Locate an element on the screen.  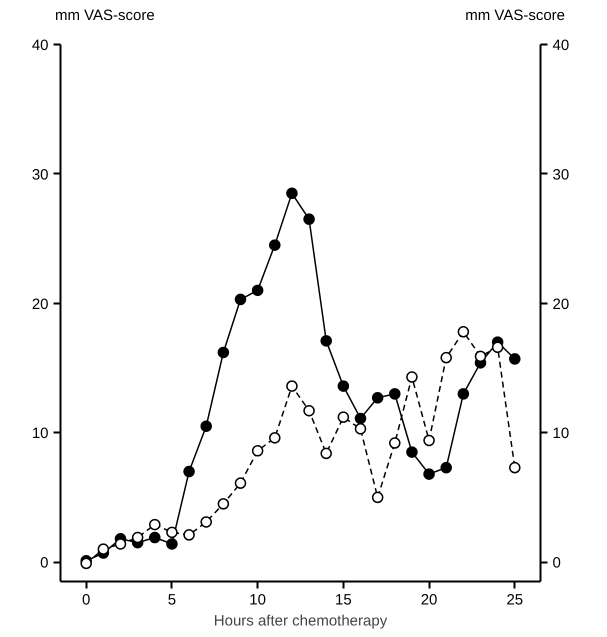
y-tick-label: 0 is located at coordinates (44, 563).